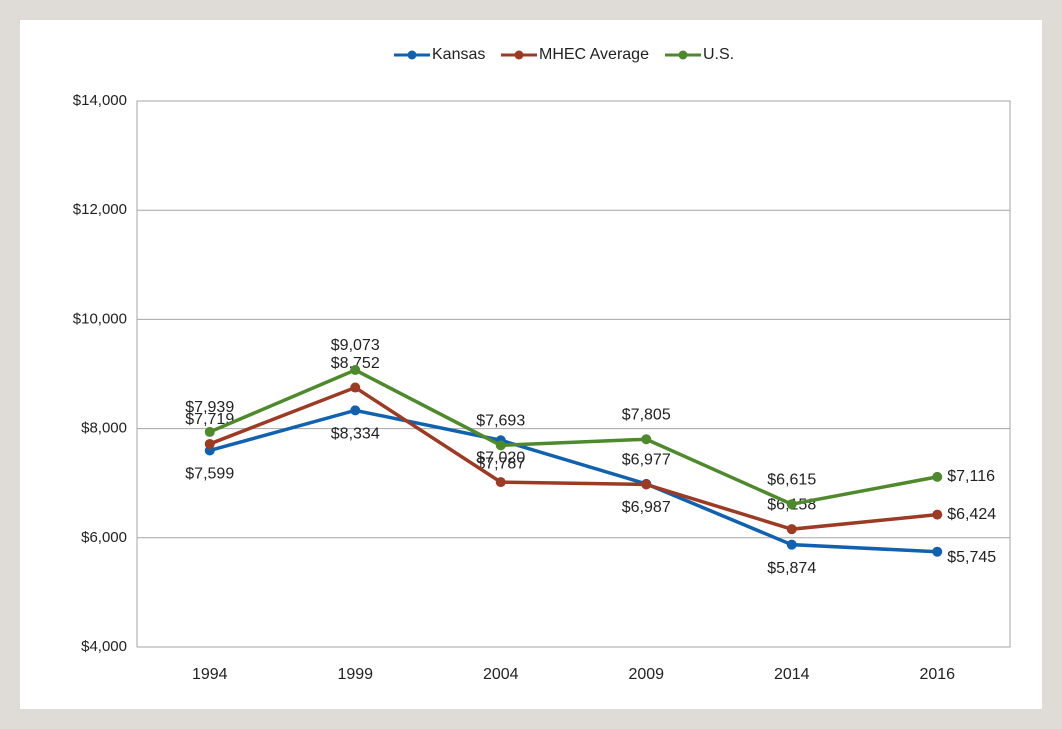 This screenshot has height=729, width=1062. Describe the element at coordinates (355, 345) in the screenshot. I see `data-label: $9,073` at that location.